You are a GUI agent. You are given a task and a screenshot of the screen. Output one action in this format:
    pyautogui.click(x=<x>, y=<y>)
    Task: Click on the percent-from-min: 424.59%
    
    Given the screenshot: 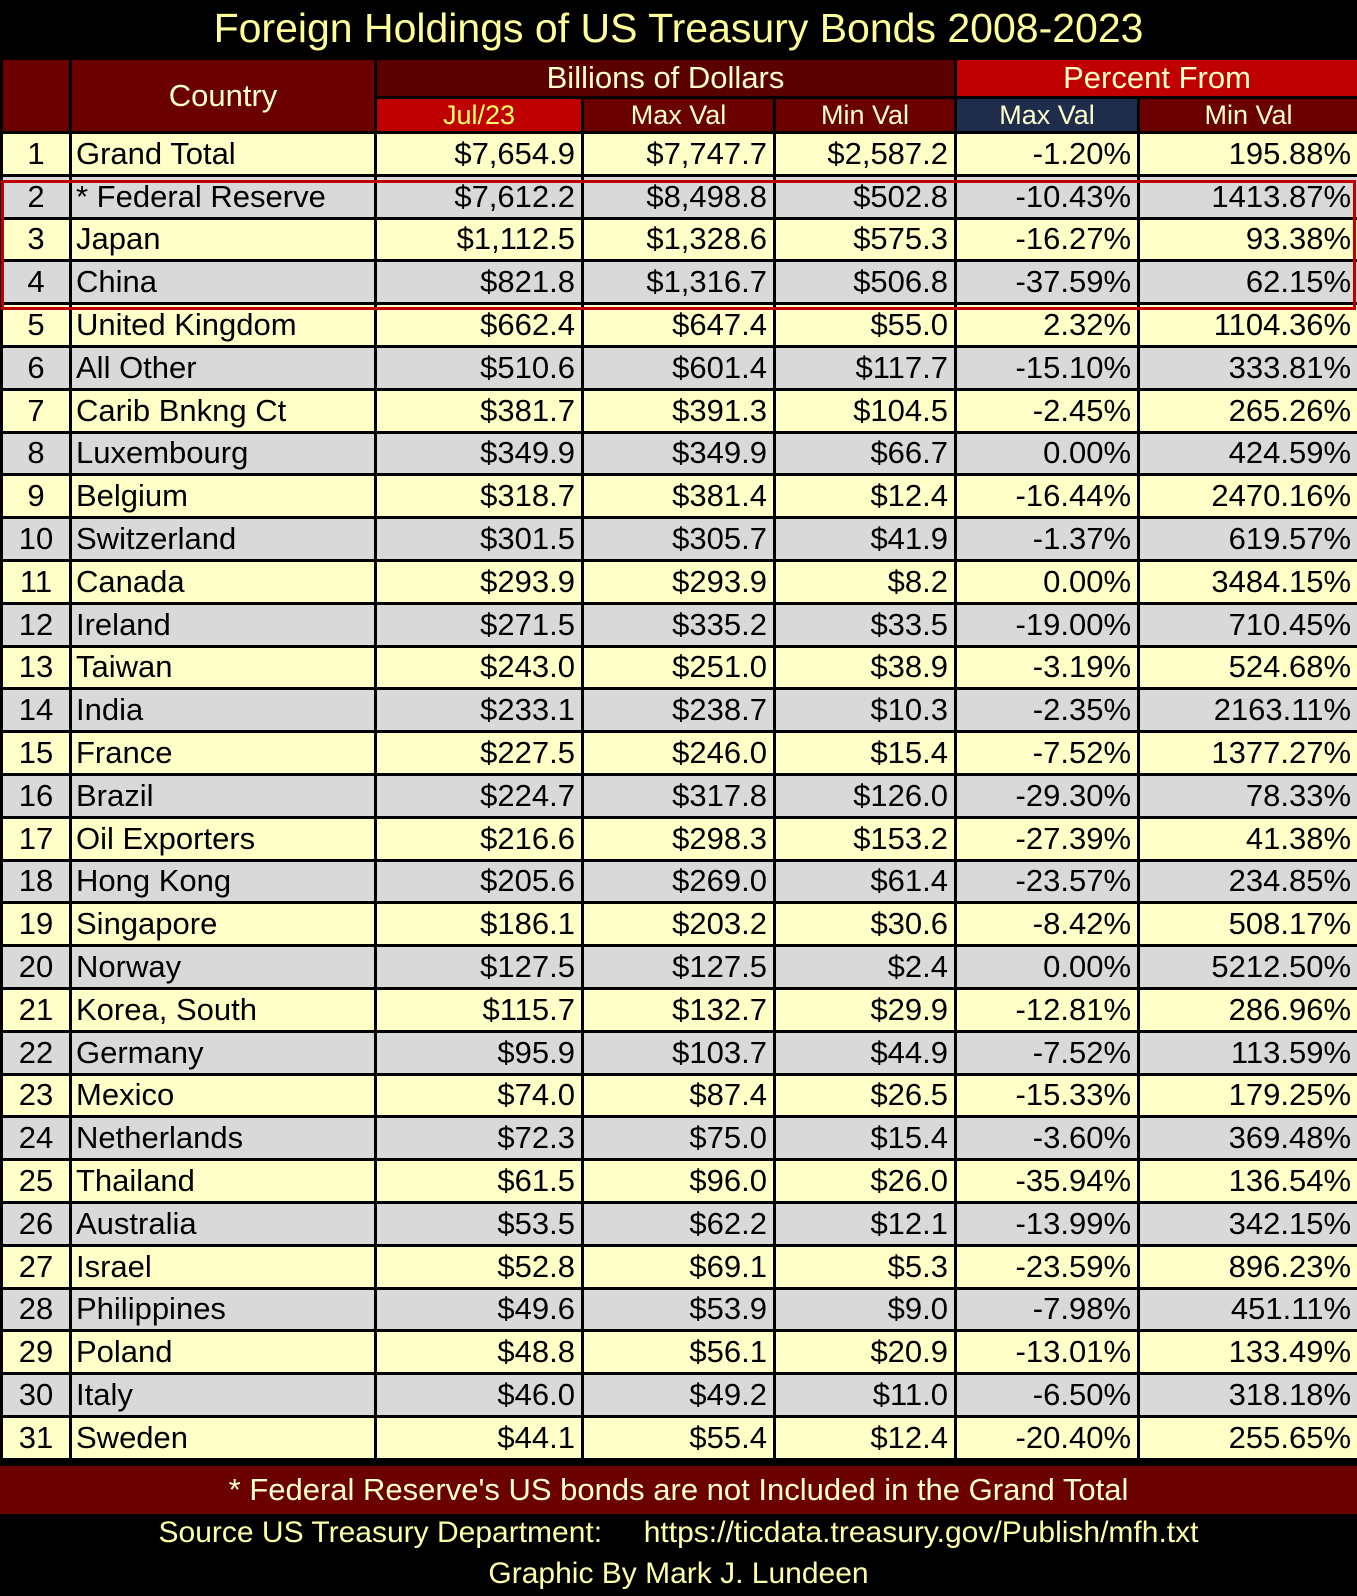 What is the action you would take?
    pyautogui.click(x=1247, y=453)
    